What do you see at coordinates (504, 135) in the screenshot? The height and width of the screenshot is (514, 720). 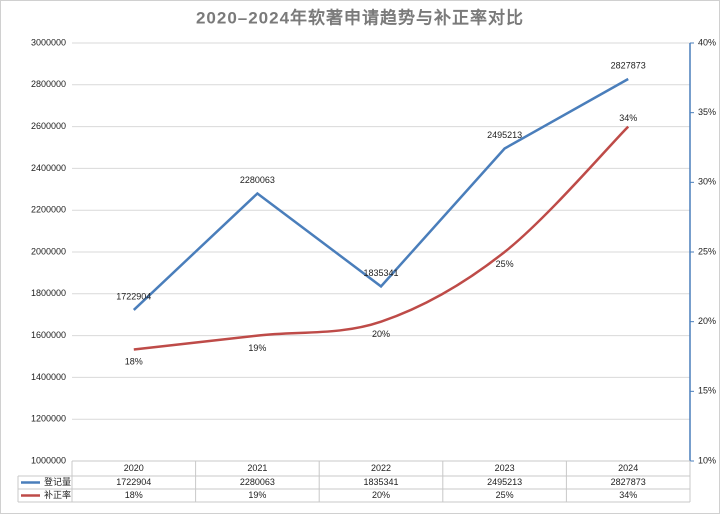 I see `data-label: 2495213` at bounding box center [504, 135].